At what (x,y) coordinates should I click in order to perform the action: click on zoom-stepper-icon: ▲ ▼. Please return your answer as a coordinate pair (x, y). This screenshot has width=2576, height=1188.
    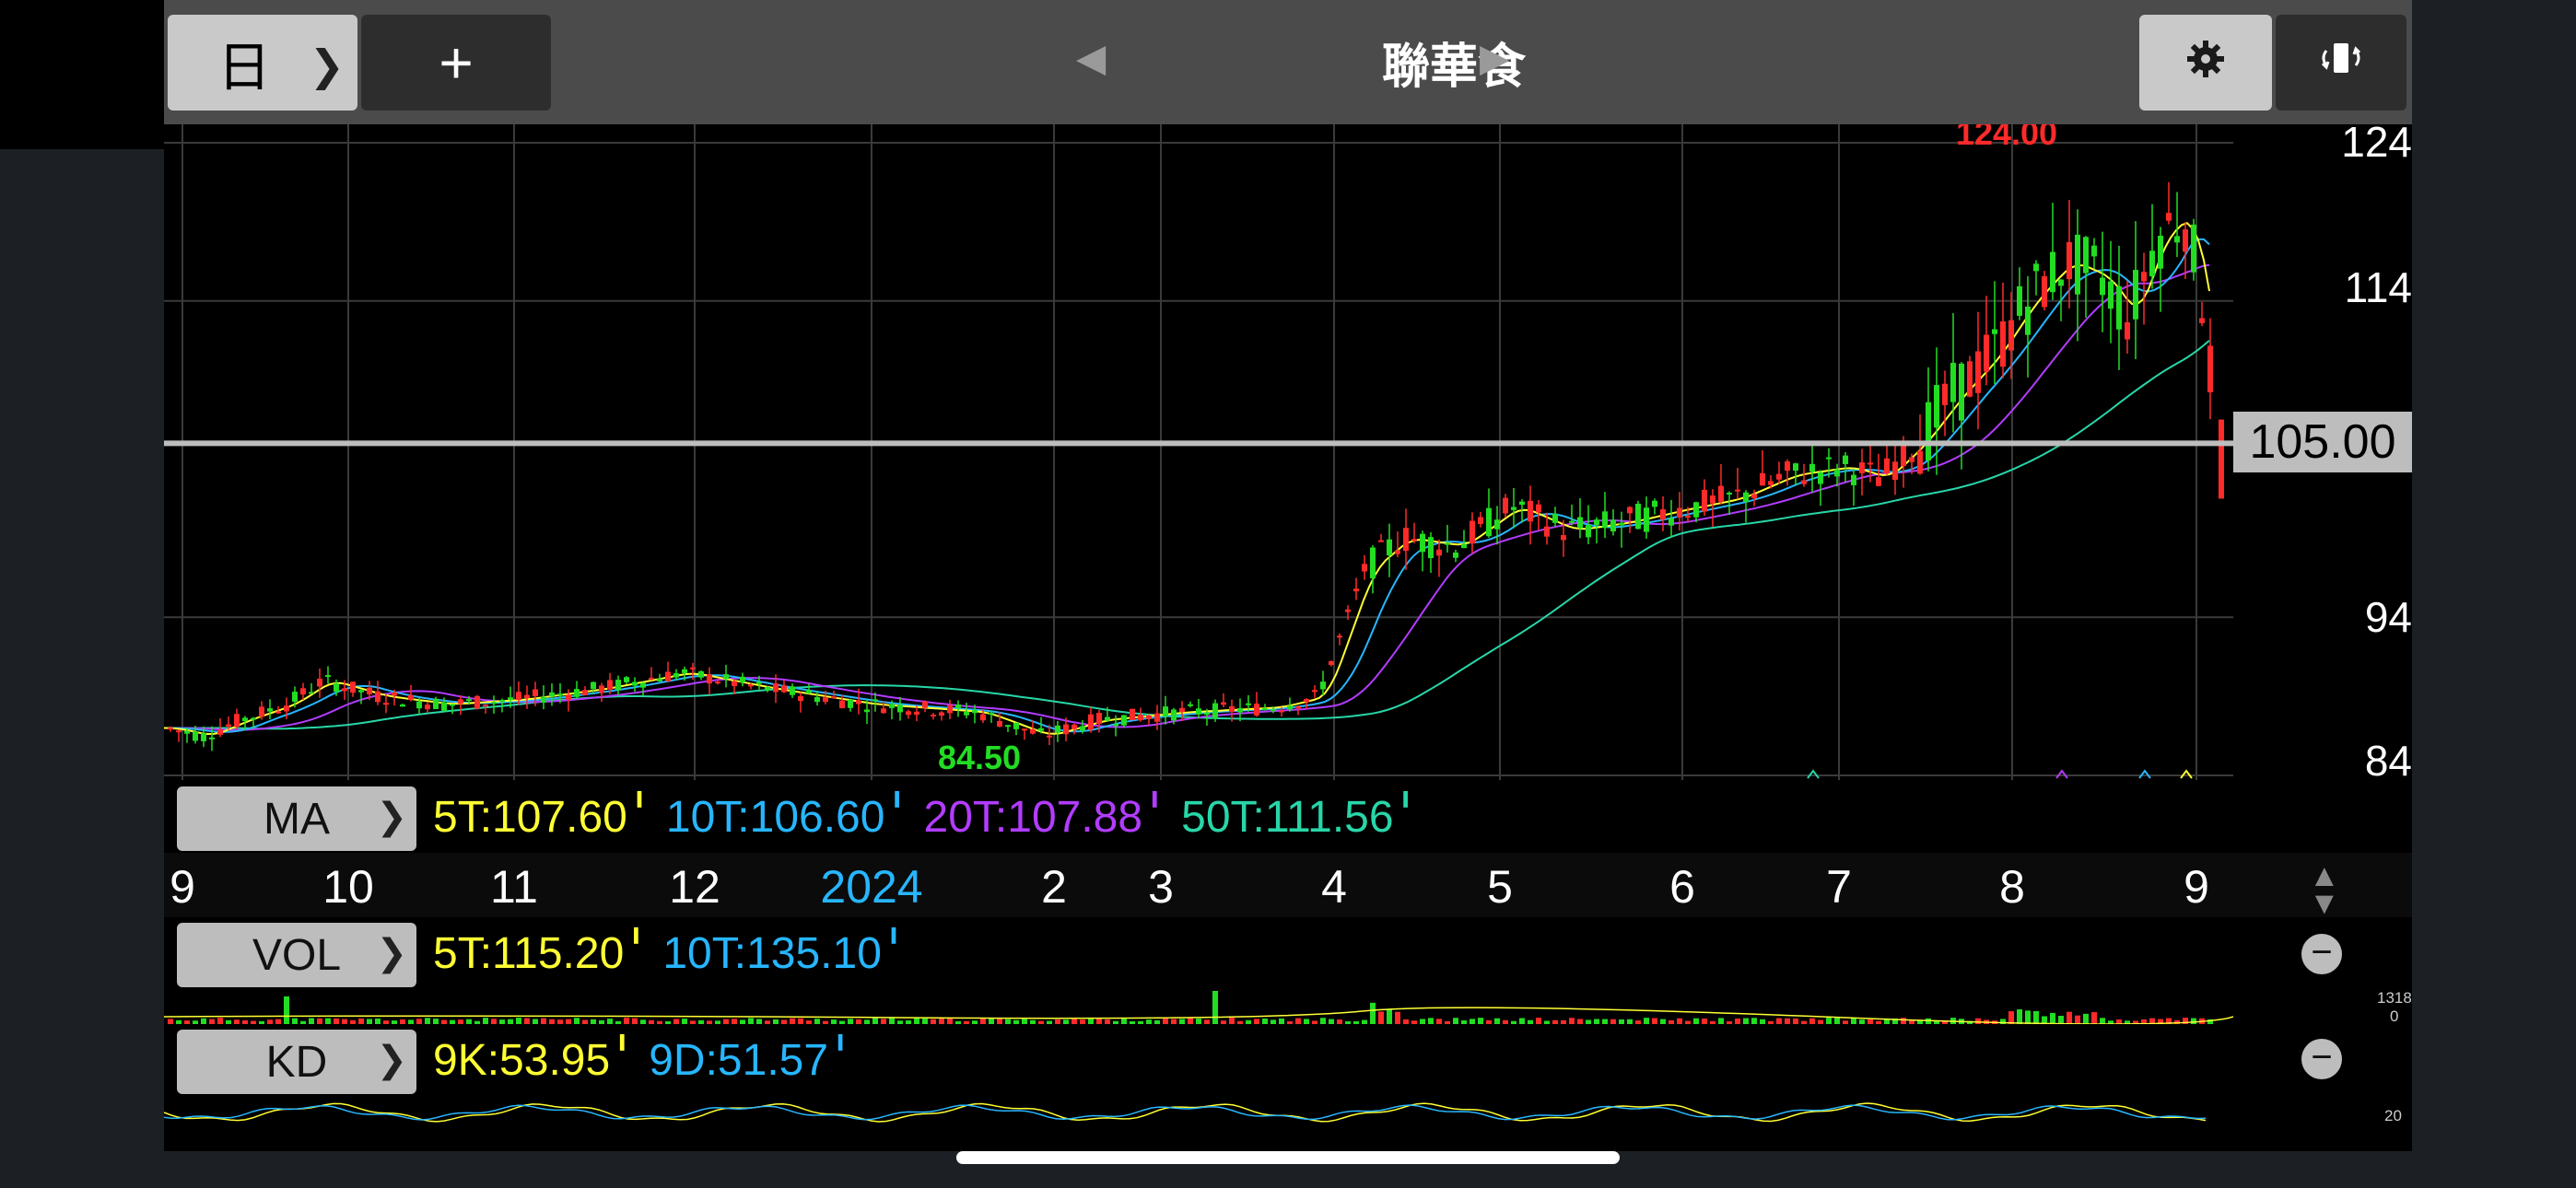
    Looking at the image, I should click on (2324, 889).